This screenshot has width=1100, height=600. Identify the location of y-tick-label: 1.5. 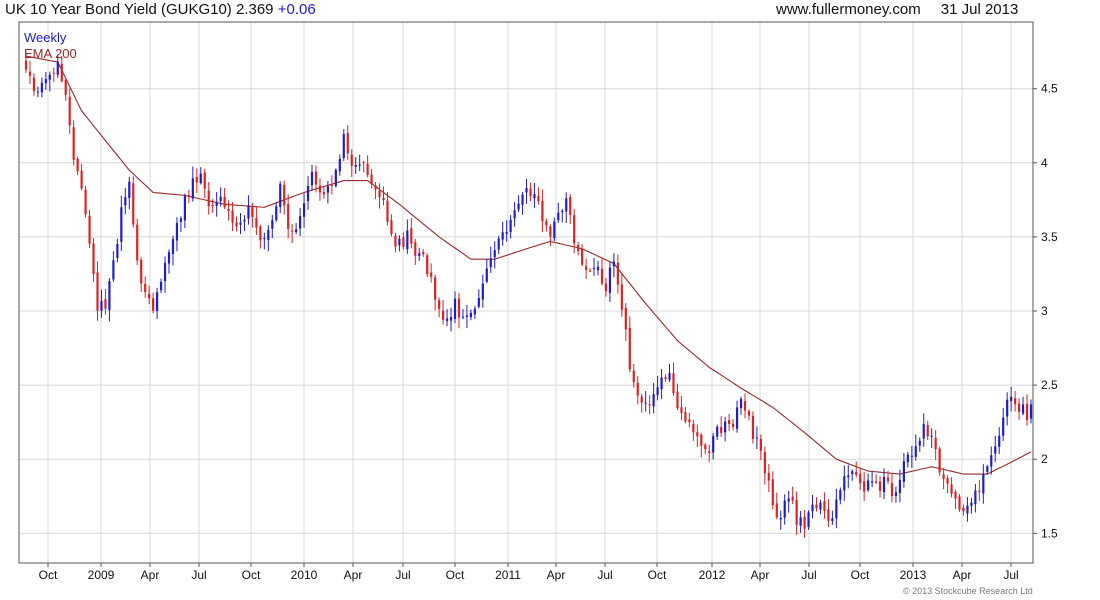
(1049, 533).